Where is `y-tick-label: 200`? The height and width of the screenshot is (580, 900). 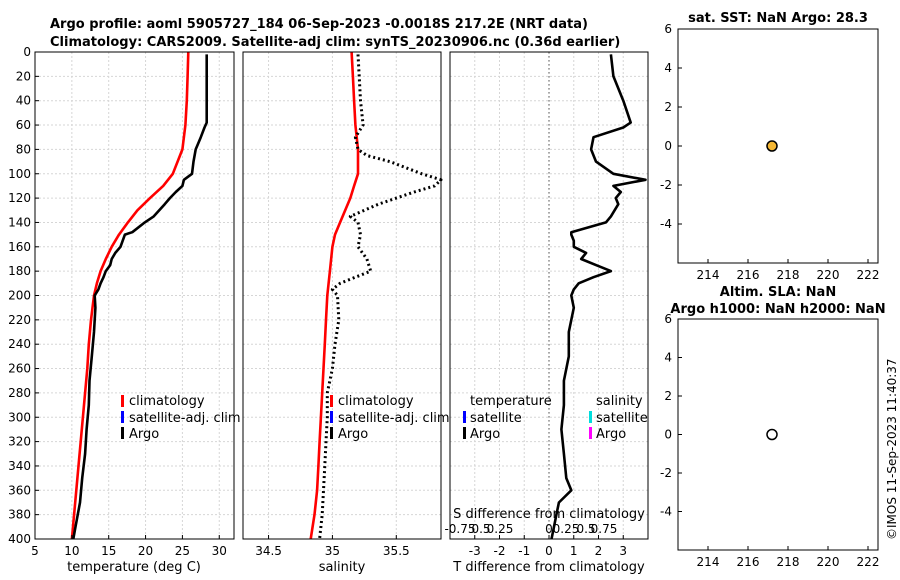 y-tick-label: 200 is located at coordinates (19, 296).